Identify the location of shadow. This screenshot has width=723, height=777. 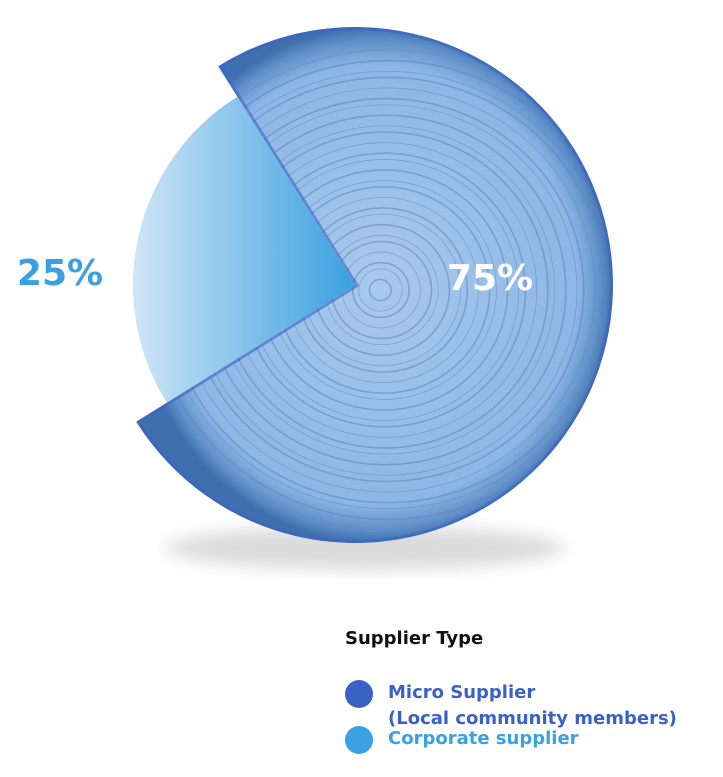
(365, 548).